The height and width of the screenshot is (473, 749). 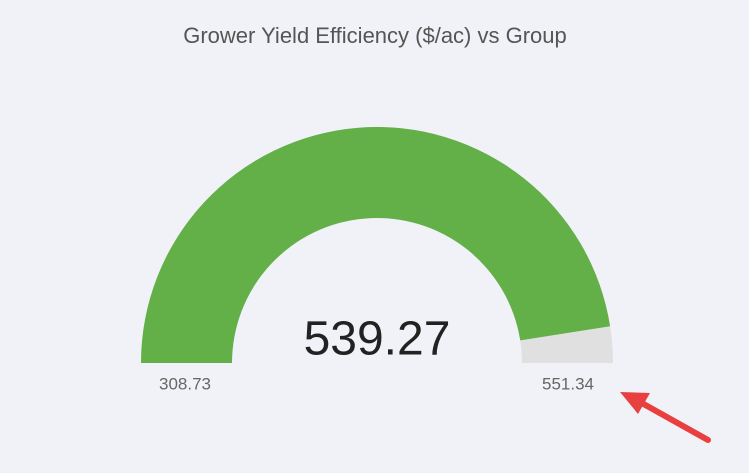 What do you see at coordinates (185, 383) in the screenshot?
I see `gauge-min-label: 308.73` at bounding box center [185, 383].